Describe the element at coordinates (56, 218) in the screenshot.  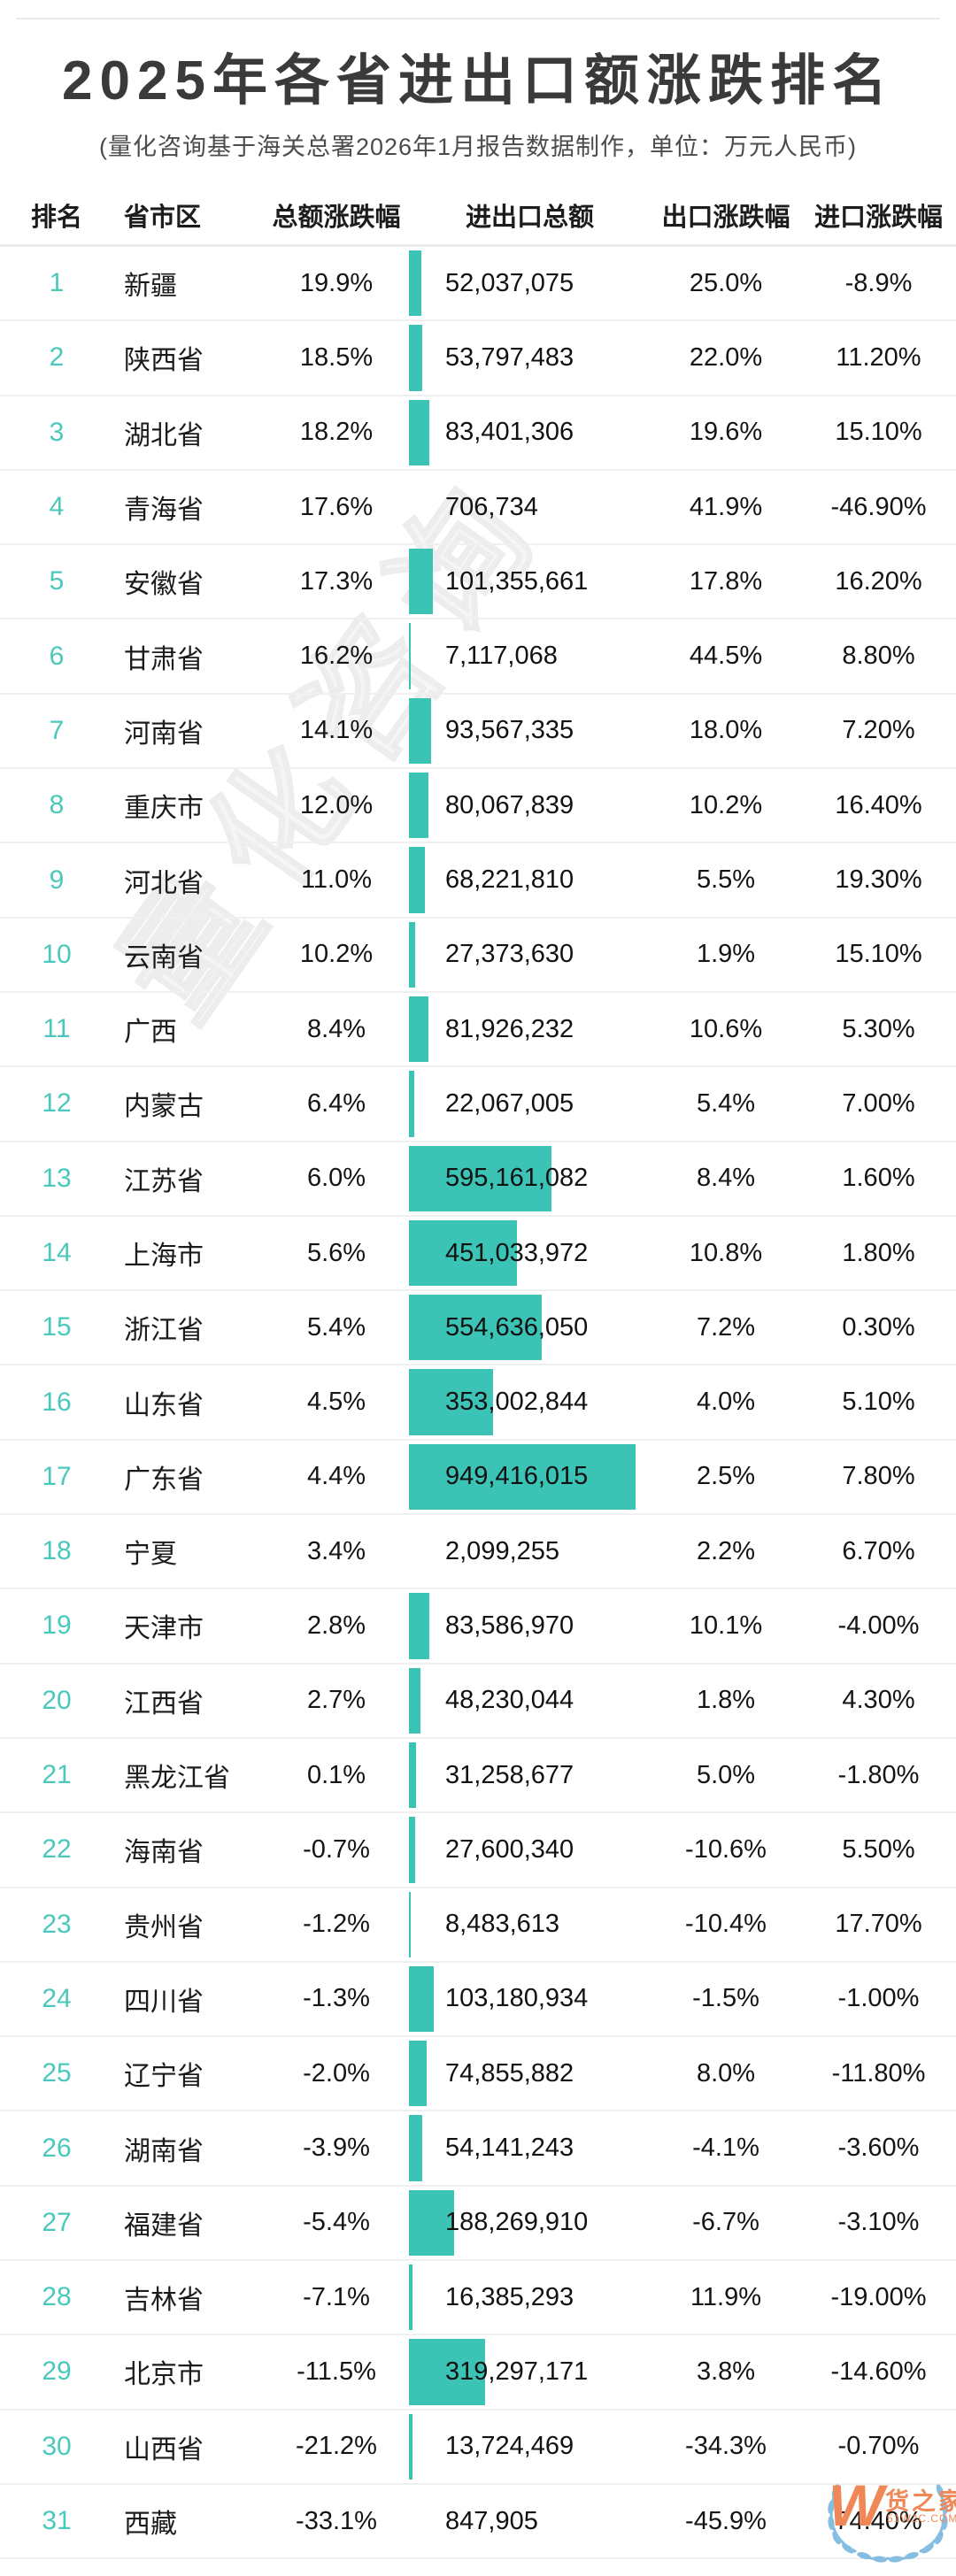
I see `column-header-rank: 排名` at that location.